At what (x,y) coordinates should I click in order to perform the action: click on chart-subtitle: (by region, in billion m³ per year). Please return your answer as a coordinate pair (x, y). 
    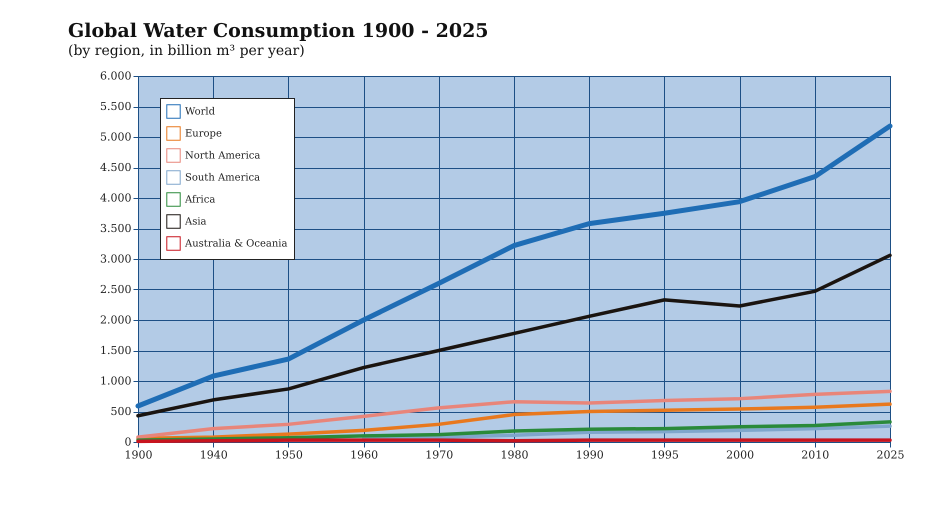
    Looking at the image, I should click on (186, 51).